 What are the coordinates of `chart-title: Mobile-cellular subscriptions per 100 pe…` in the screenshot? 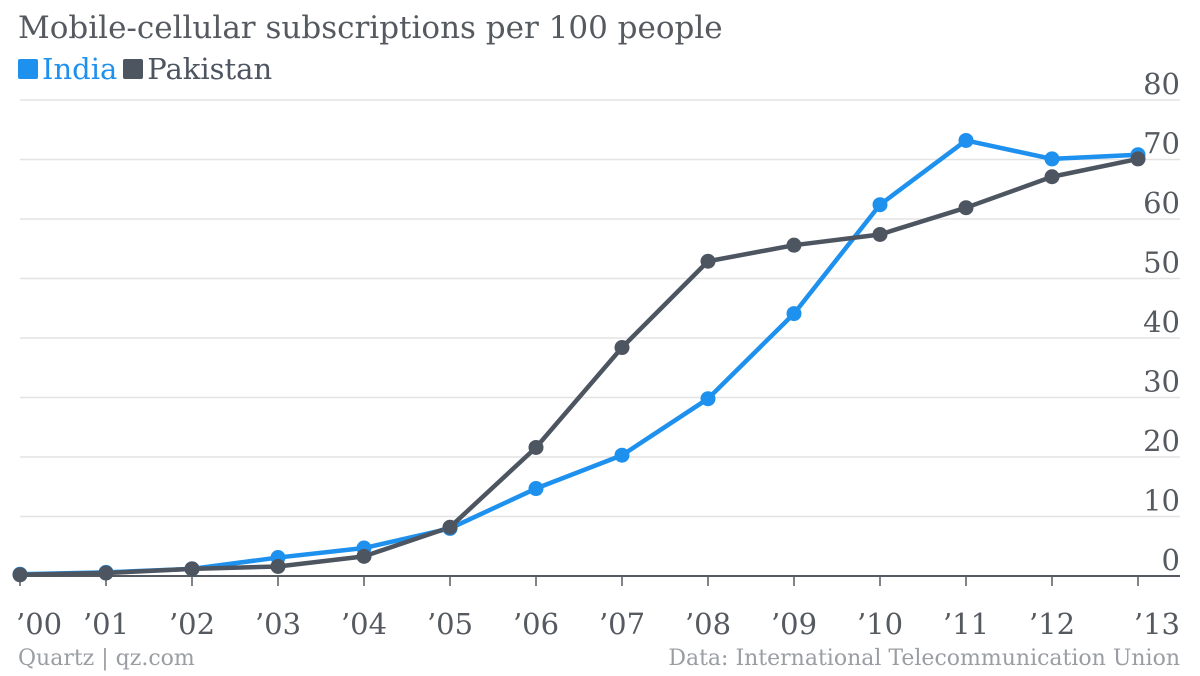 It's located at (370, 28).